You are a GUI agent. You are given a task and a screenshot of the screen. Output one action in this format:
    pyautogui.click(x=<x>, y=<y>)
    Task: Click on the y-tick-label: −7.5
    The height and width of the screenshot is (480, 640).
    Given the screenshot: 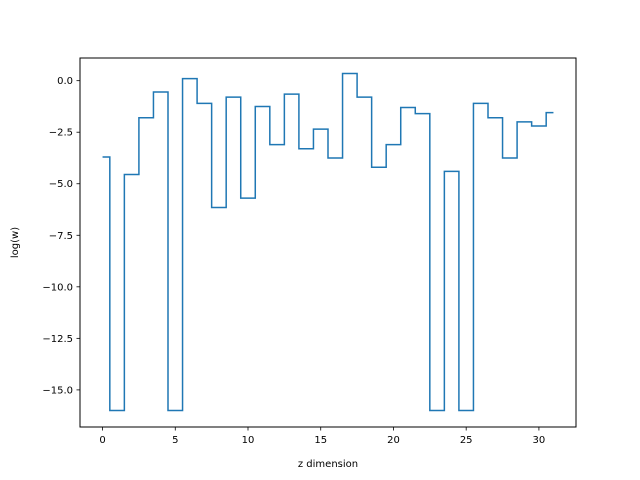 What is the action you would take?
    pyautogui.click(x=61, y=236)
    